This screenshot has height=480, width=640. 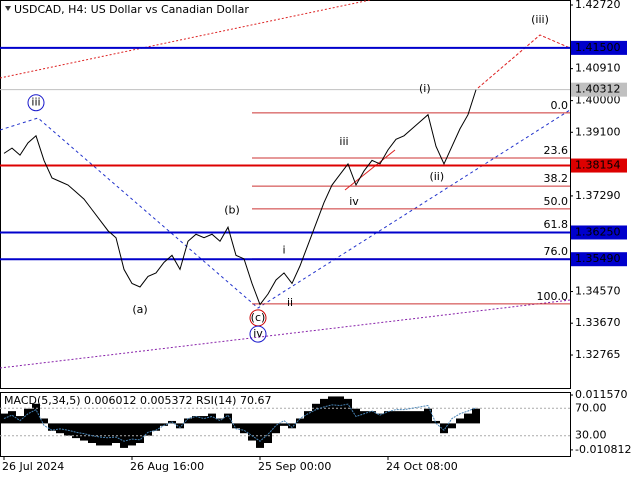 What do you see at coordinates (232, 210) in the screenshot?
I see `wave-label: (b)` at bounding box center [232, 210].